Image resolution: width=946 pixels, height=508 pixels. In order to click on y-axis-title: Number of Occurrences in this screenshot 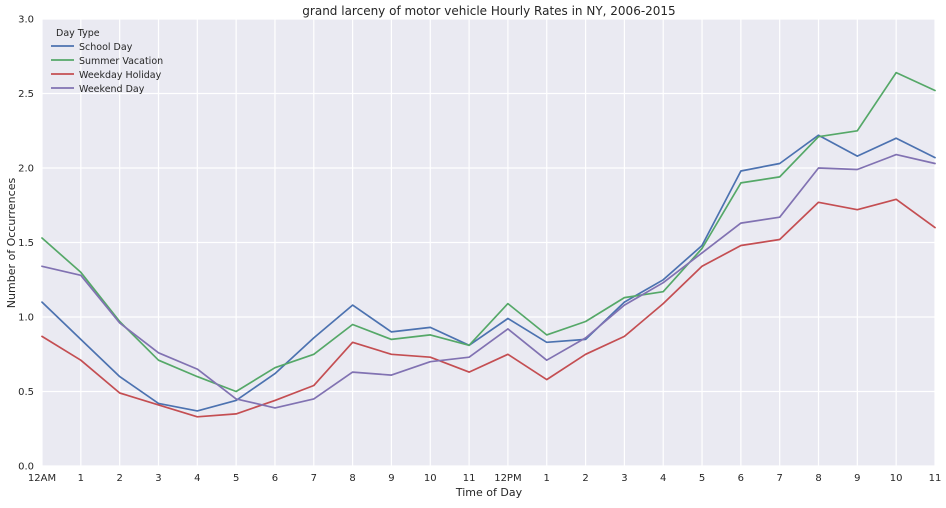, I will do `click(11, 243)`.